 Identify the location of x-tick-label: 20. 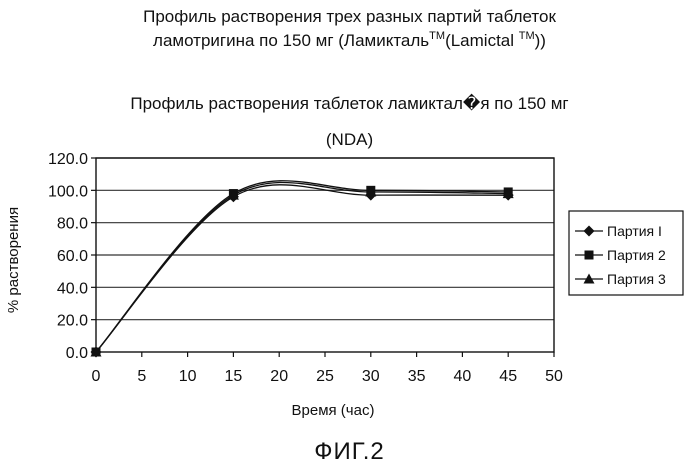
(279, 376).